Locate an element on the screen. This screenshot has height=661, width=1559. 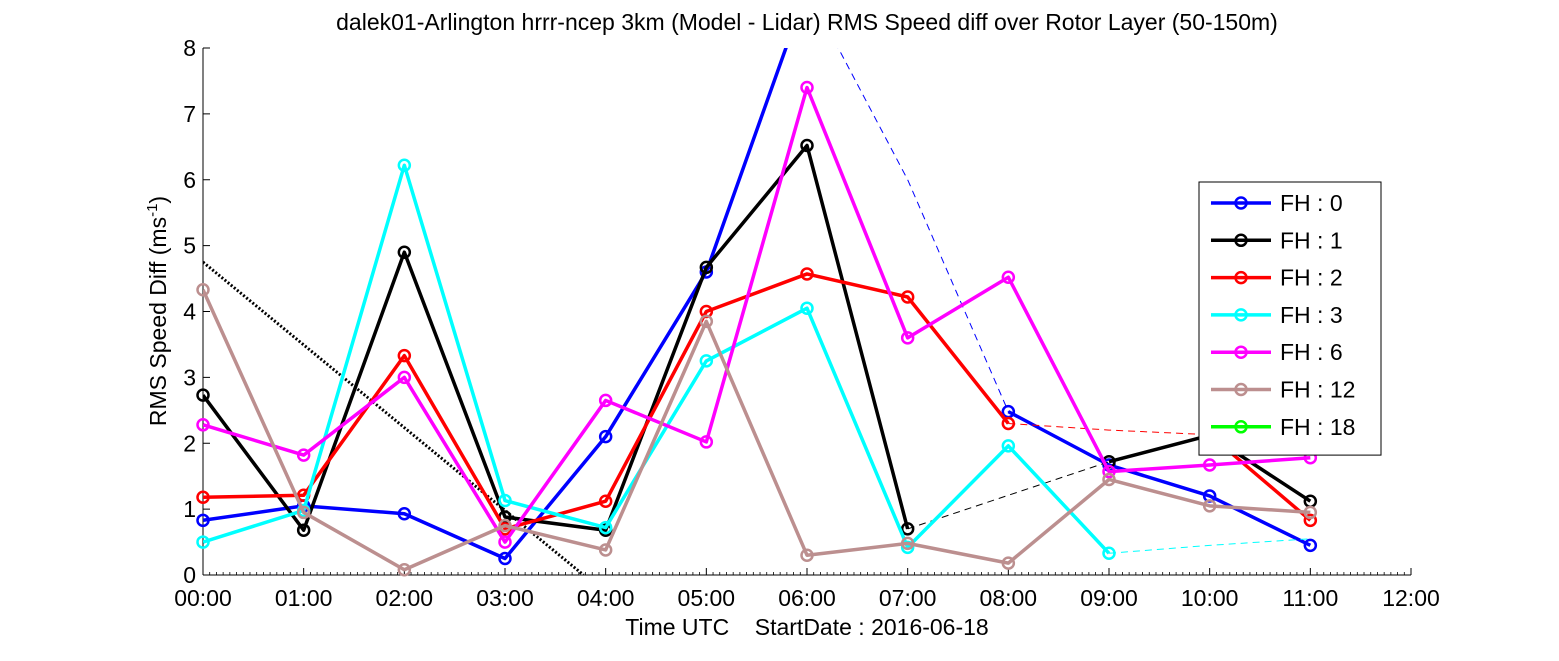
y-axis-title: RMS Speed Diff (ms-1) is located at coordinates (157, 311).